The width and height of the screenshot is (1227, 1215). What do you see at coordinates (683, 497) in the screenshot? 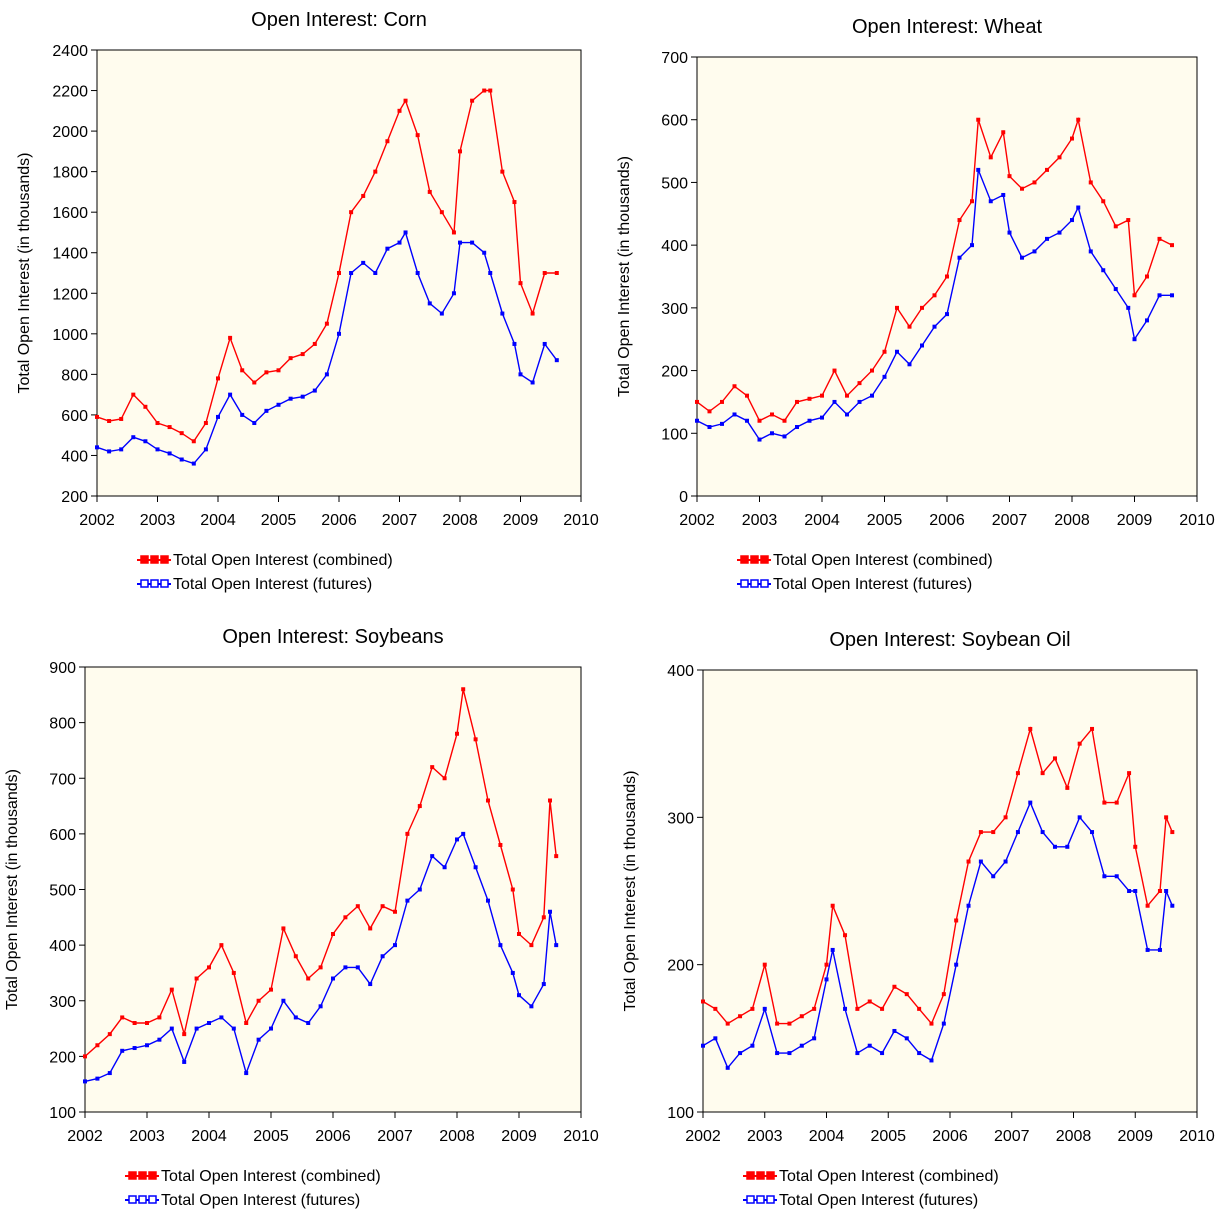
I see `y-tick-label: 0` at bounding box center [683, 497].